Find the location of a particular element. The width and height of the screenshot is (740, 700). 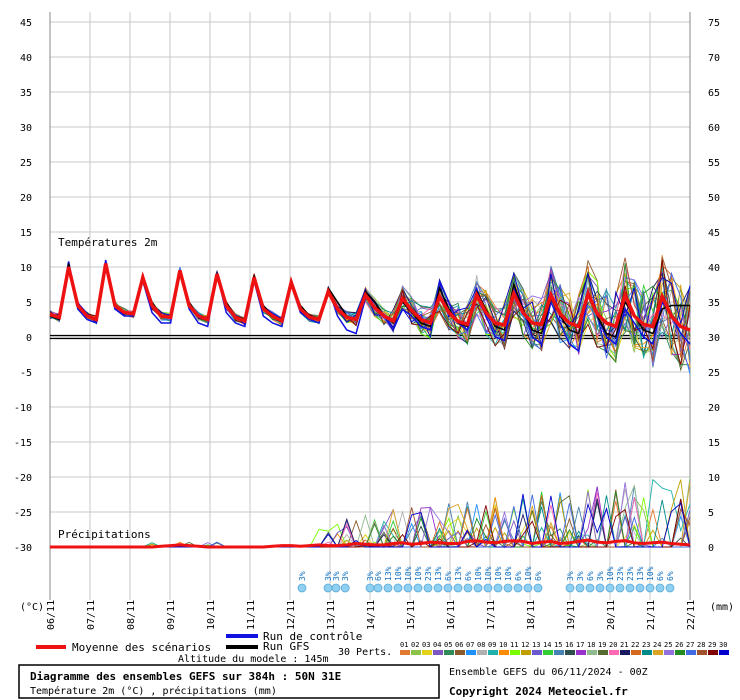

pert-number: 14 is located at coordinates (547, 645).